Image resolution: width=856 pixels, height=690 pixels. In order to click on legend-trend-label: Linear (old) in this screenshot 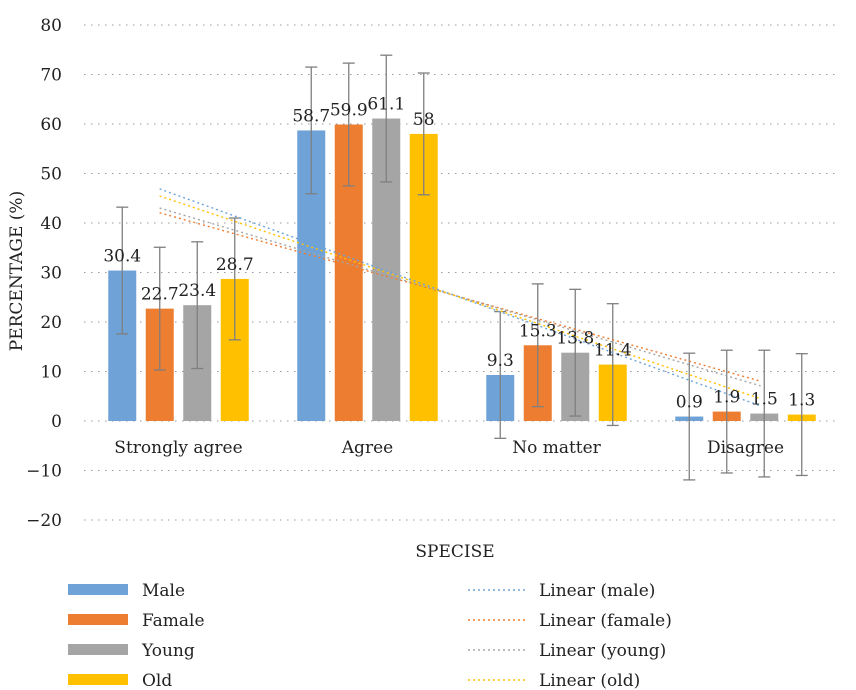, I will do `click(589, 680)`.